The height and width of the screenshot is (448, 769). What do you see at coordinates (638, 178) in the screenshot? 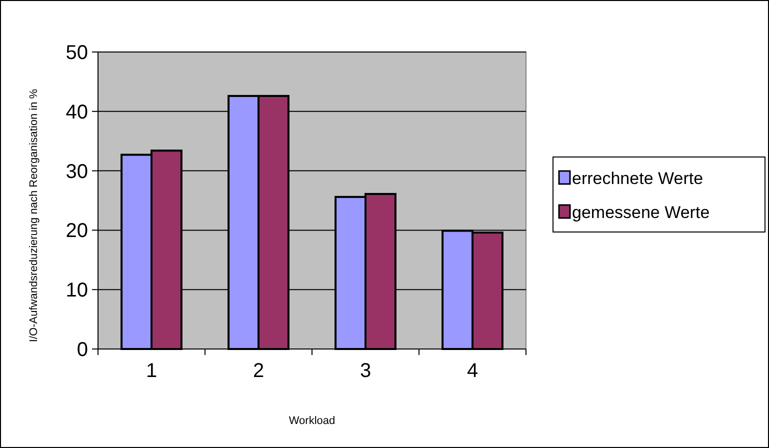
I see `legend-label: errechnete Werte` at bounding box center [638, 178].